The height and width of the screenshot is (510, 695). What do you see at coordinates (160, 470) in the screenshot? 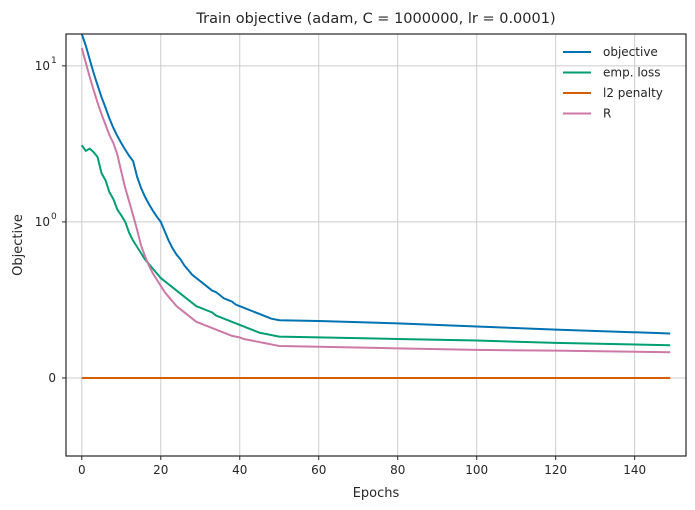
I see `x-tick-label: 20` at bounding box center [160, 470].